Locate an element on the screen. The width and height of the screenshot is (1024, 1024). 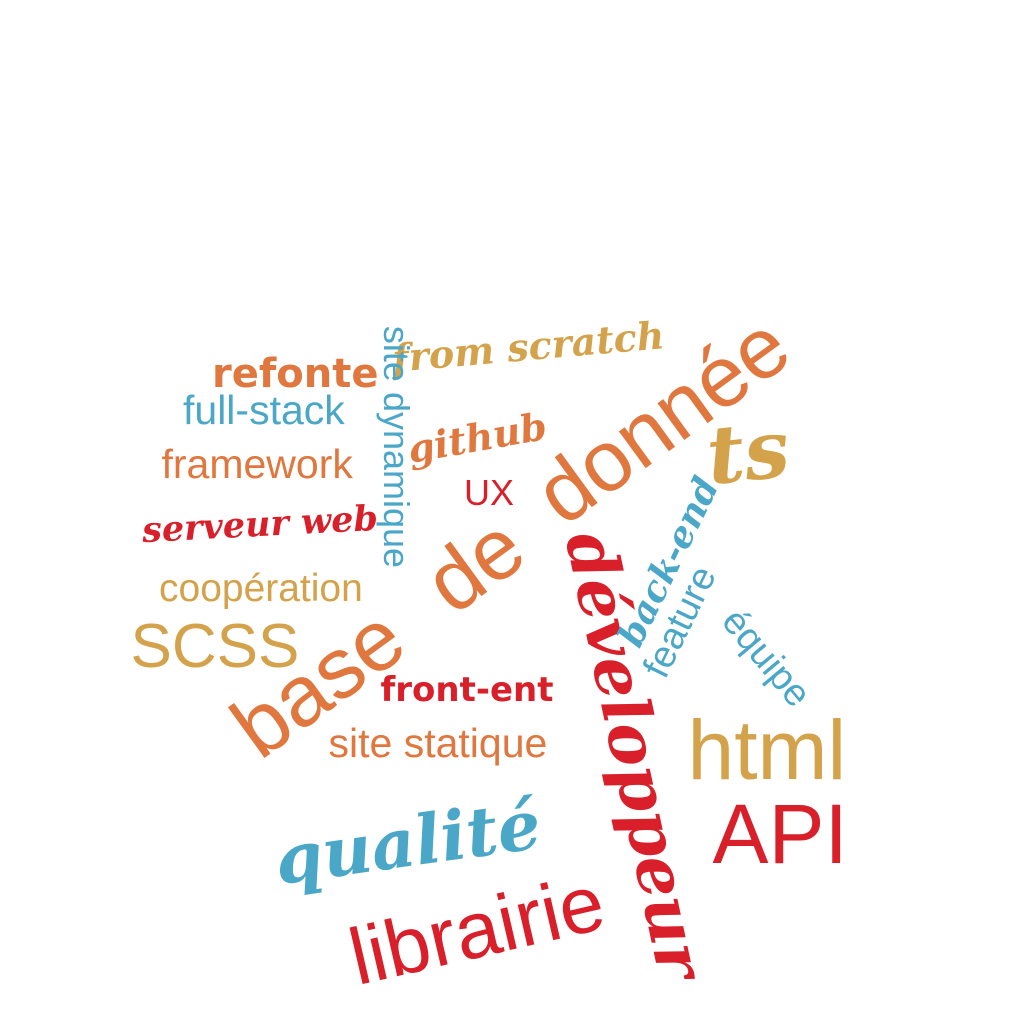
word-equipe: équipe is located at coordinates (766, 658).